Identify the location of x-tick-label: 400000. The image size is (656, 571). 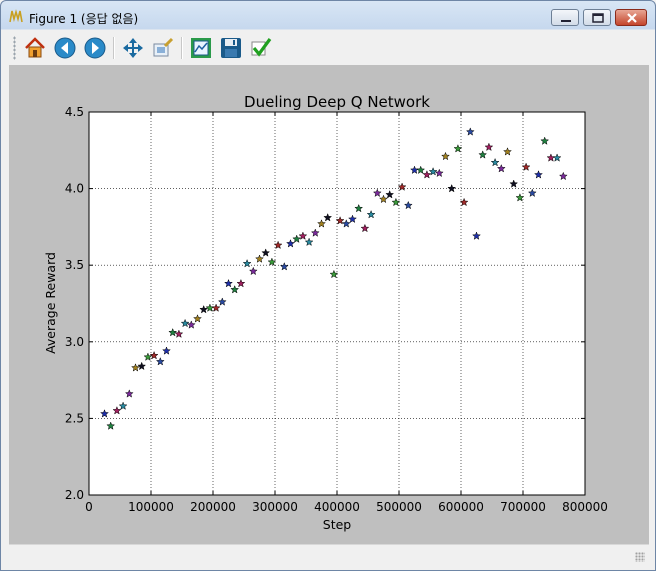
(337, 507).